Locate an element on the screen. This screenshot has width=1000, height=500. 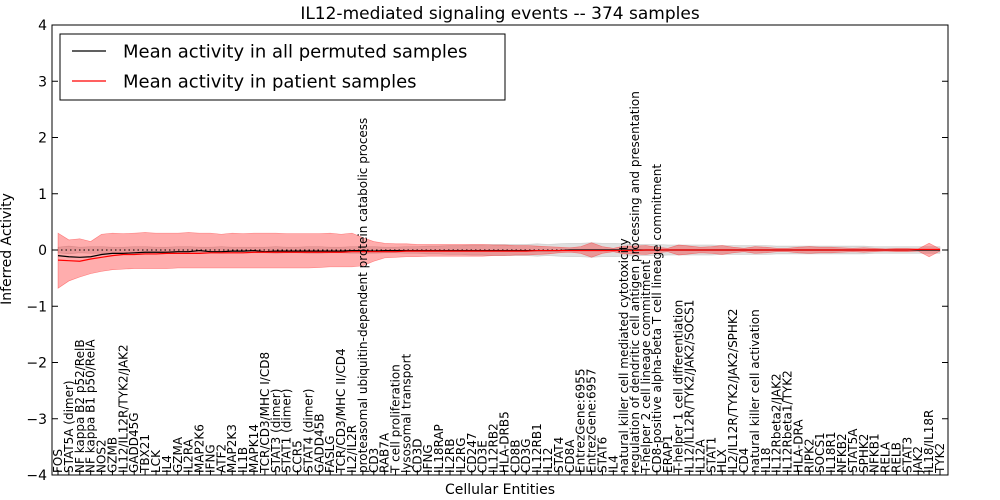
legend-box is located at coordinates (282, 67).